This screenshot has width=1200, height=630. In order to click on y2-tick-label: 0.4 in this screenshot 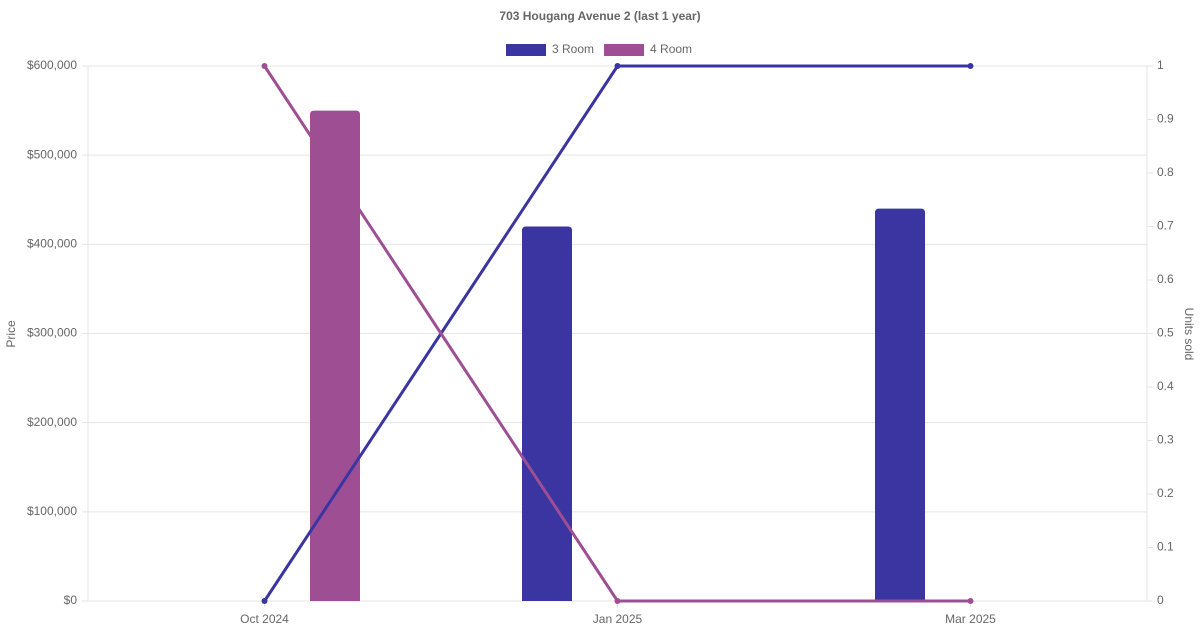, I will do `click(1165, 386)`.